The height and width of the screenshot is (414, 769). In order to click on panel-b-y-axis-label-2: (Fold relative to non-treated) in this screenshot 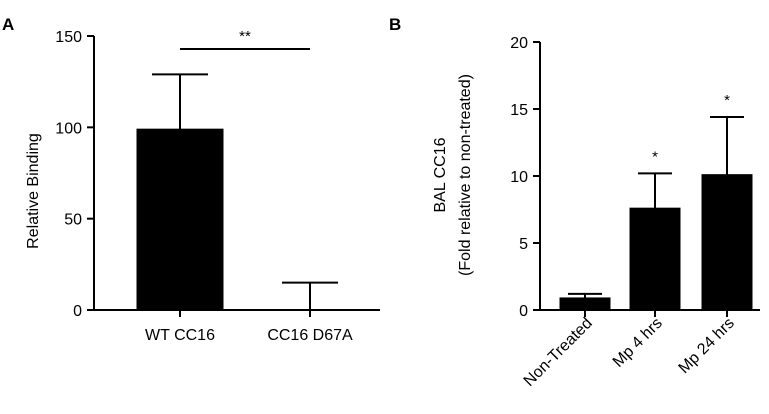, I will do `click(465, 175)`.